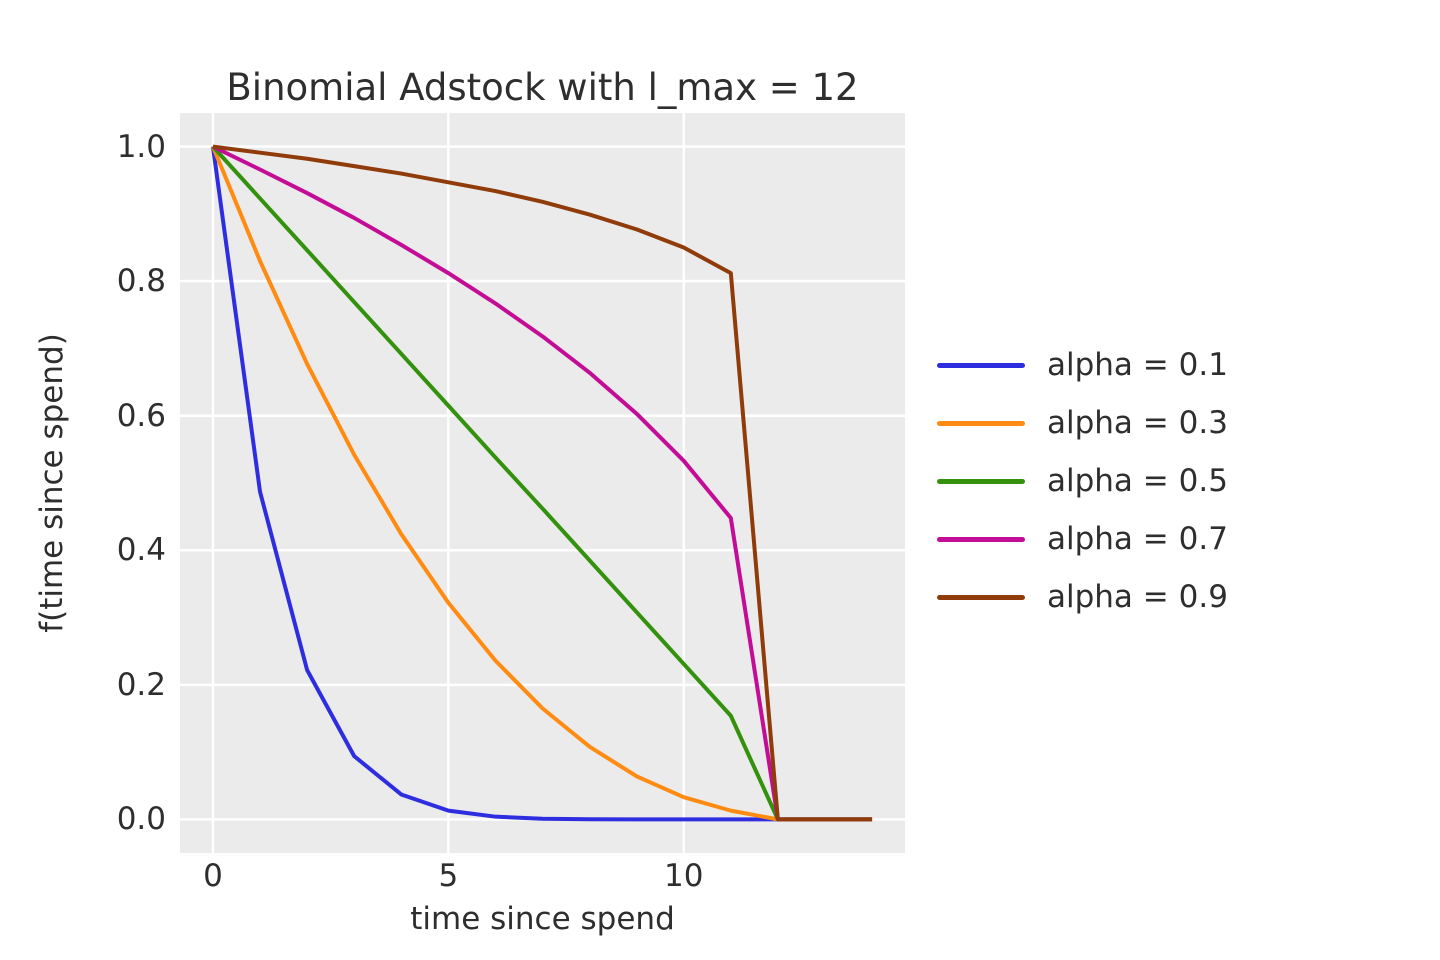  I want to click on legend-item-4: alpha = 0.9, so click(1082, 597).